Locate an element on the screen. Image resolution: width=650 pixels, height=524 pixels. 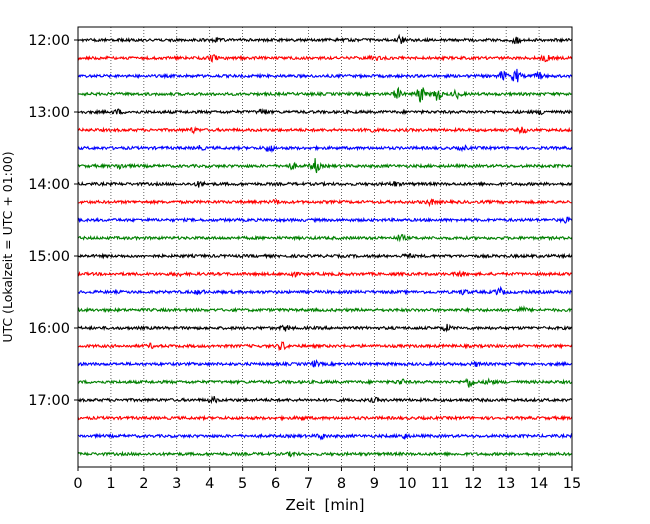
x-tick-label: 14 is located at coordinates (539, 484).